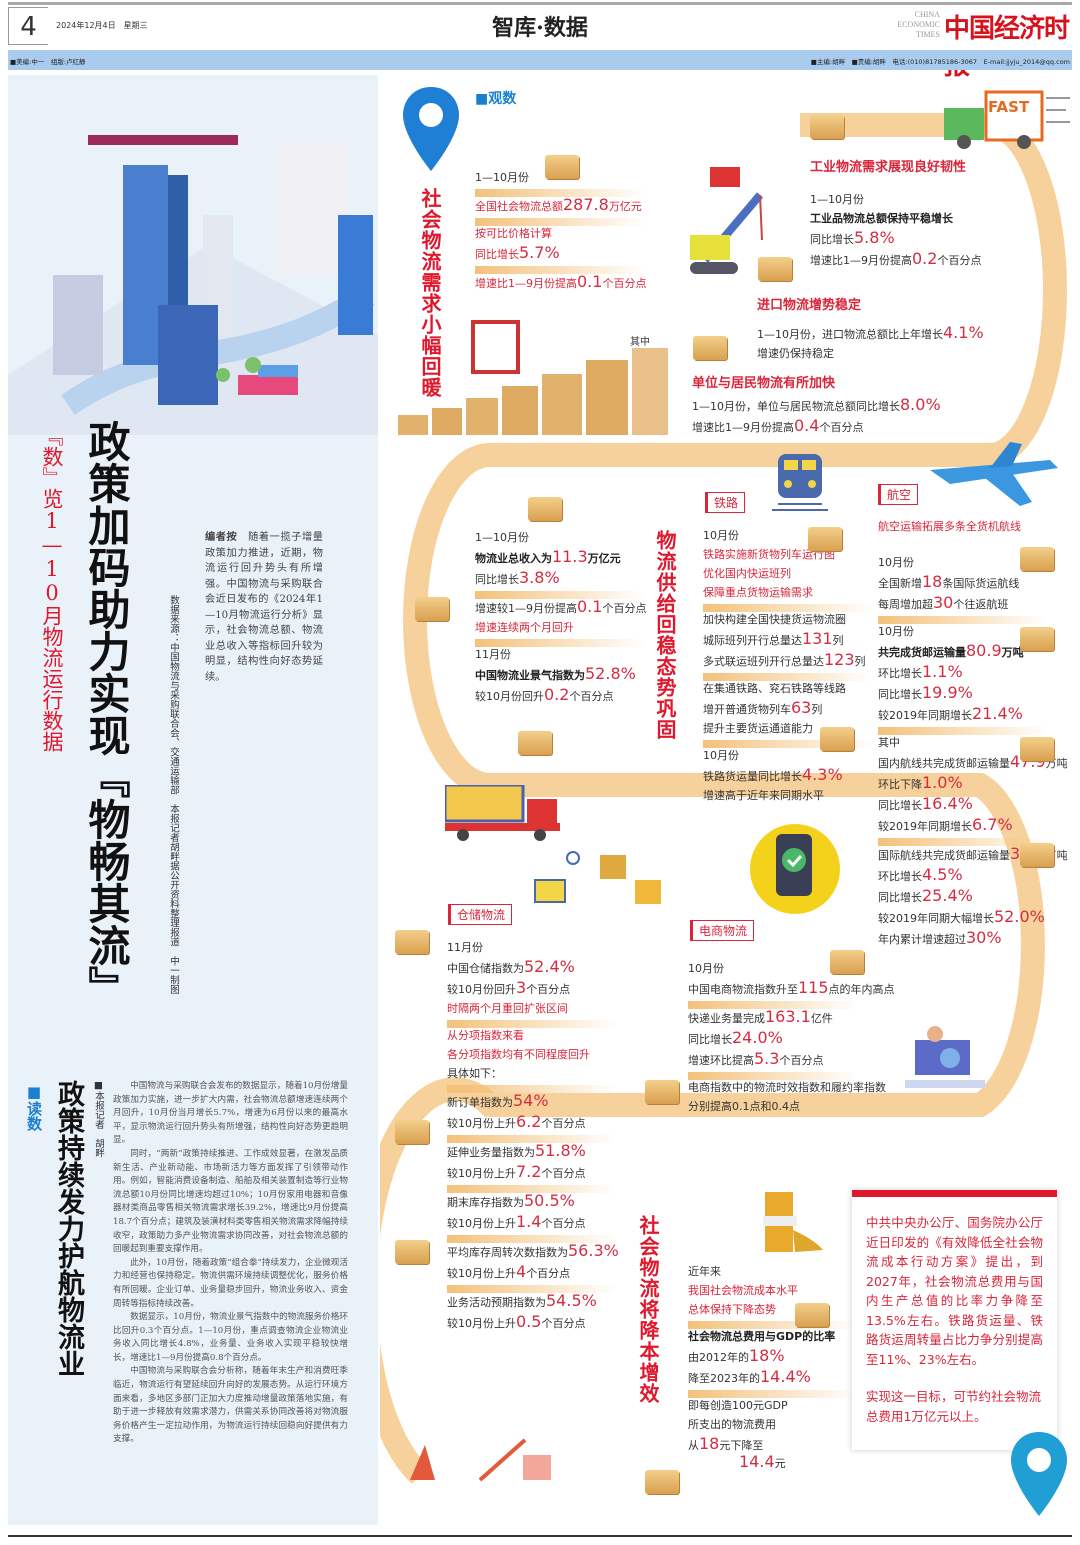 The height and width of the screenshot is (1545, 1080). Describe the element at coordinates (784, 660) in the screenshot. I see `stat-line: 多式联运班列开行总量达123列` at that location.